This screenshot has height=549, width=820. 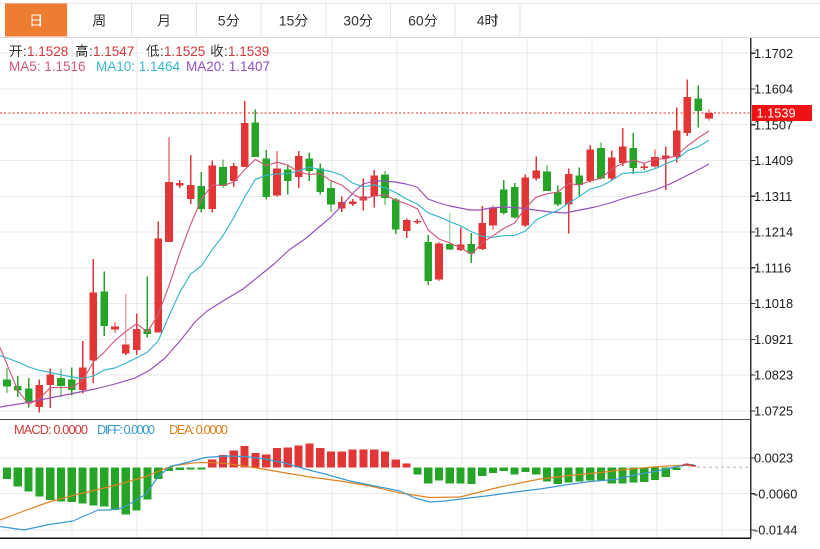 I want to click on svg-text: 3, so click(x=347, y=21).